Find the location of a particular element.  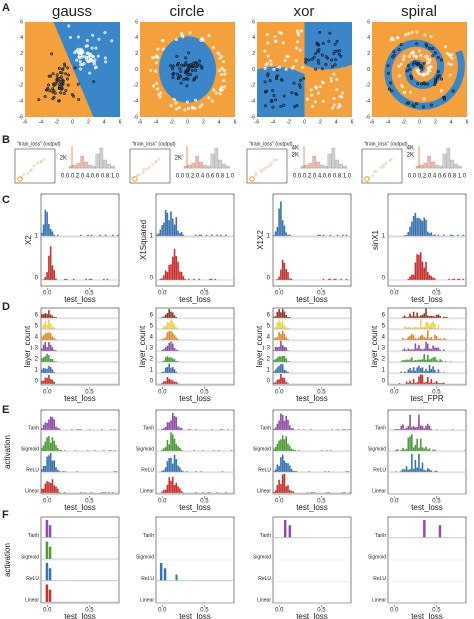

x-tick-label: -2 is located at coordinates (171, 122).